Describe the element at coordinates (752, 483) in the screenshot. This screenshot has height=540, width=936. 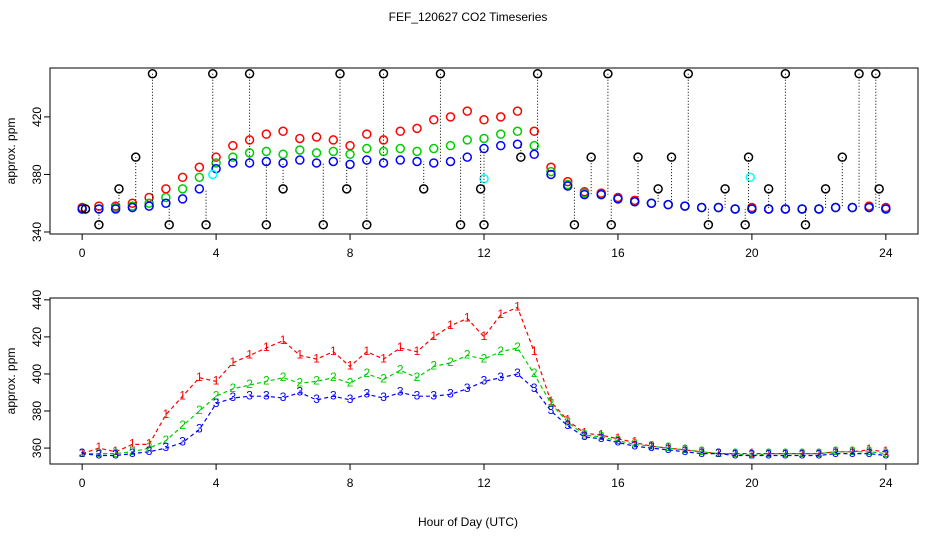
I see `x-tick-label: 20` at that location.